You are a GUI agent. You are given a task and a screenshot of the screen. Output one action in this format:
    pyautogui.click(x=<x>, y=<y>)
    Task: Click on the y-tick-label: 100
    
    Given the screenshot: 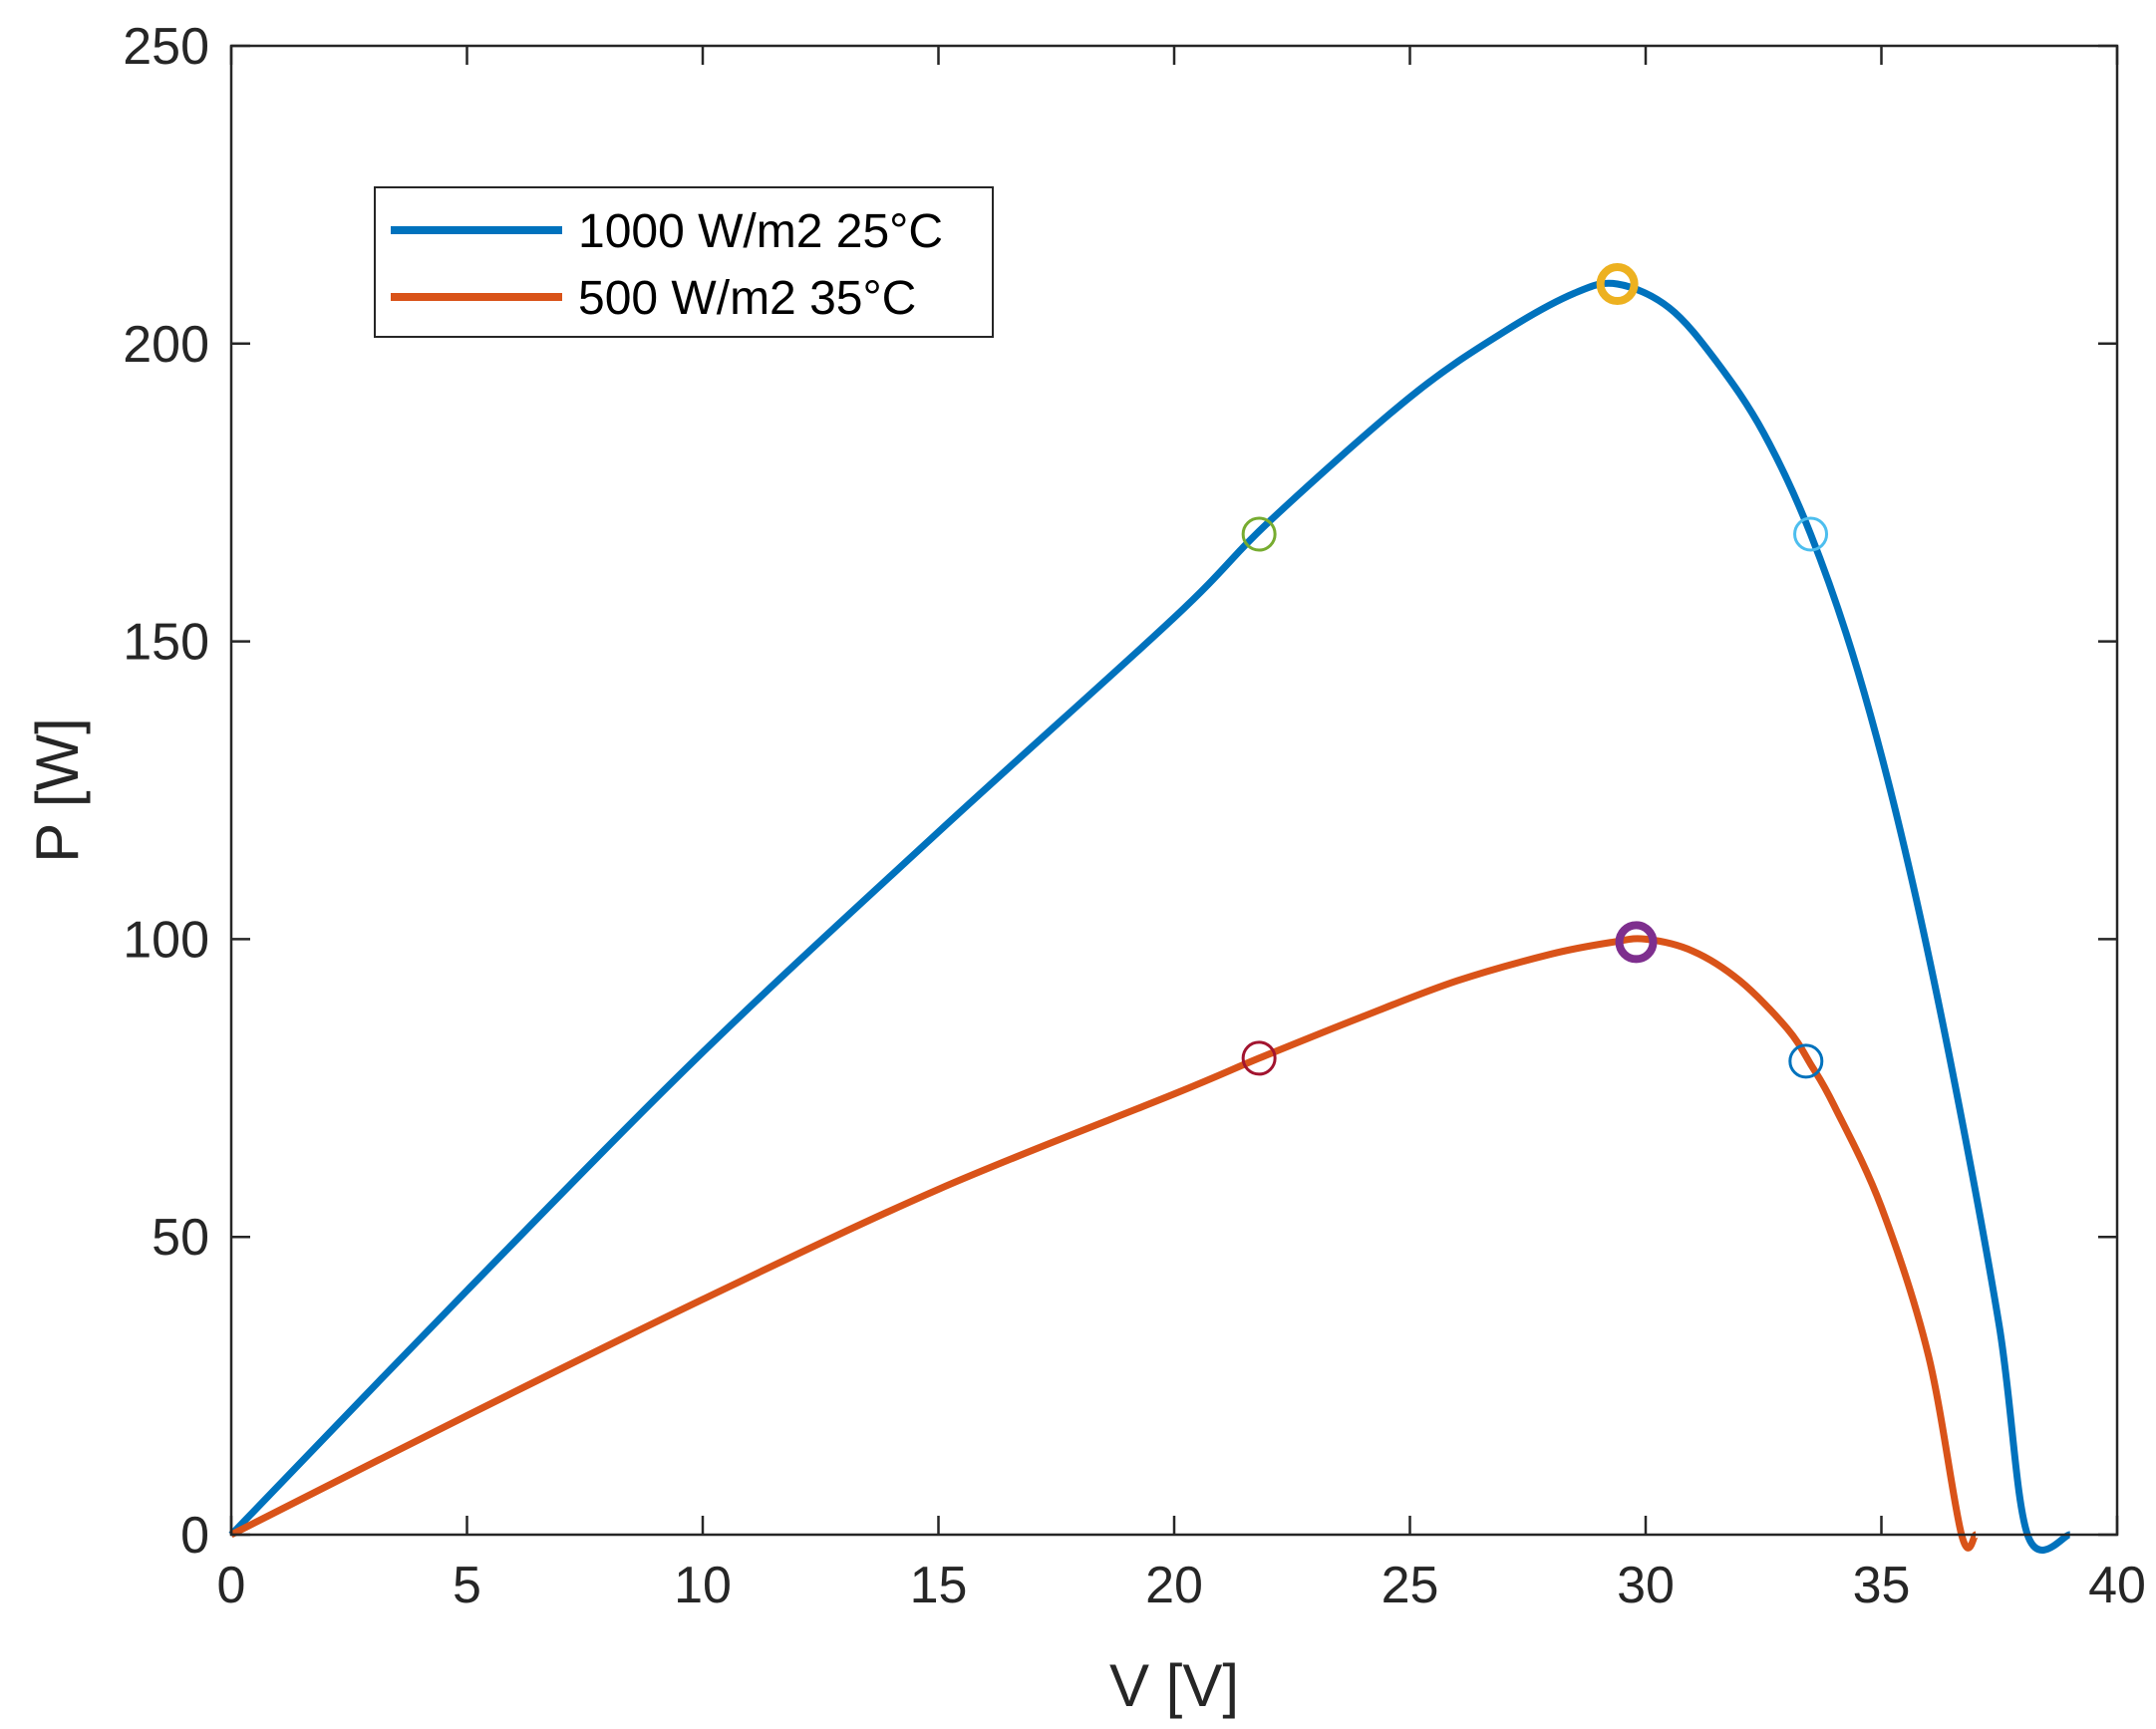 What is the action you would take?
    pyautogui.click(x=166, y=940)
    